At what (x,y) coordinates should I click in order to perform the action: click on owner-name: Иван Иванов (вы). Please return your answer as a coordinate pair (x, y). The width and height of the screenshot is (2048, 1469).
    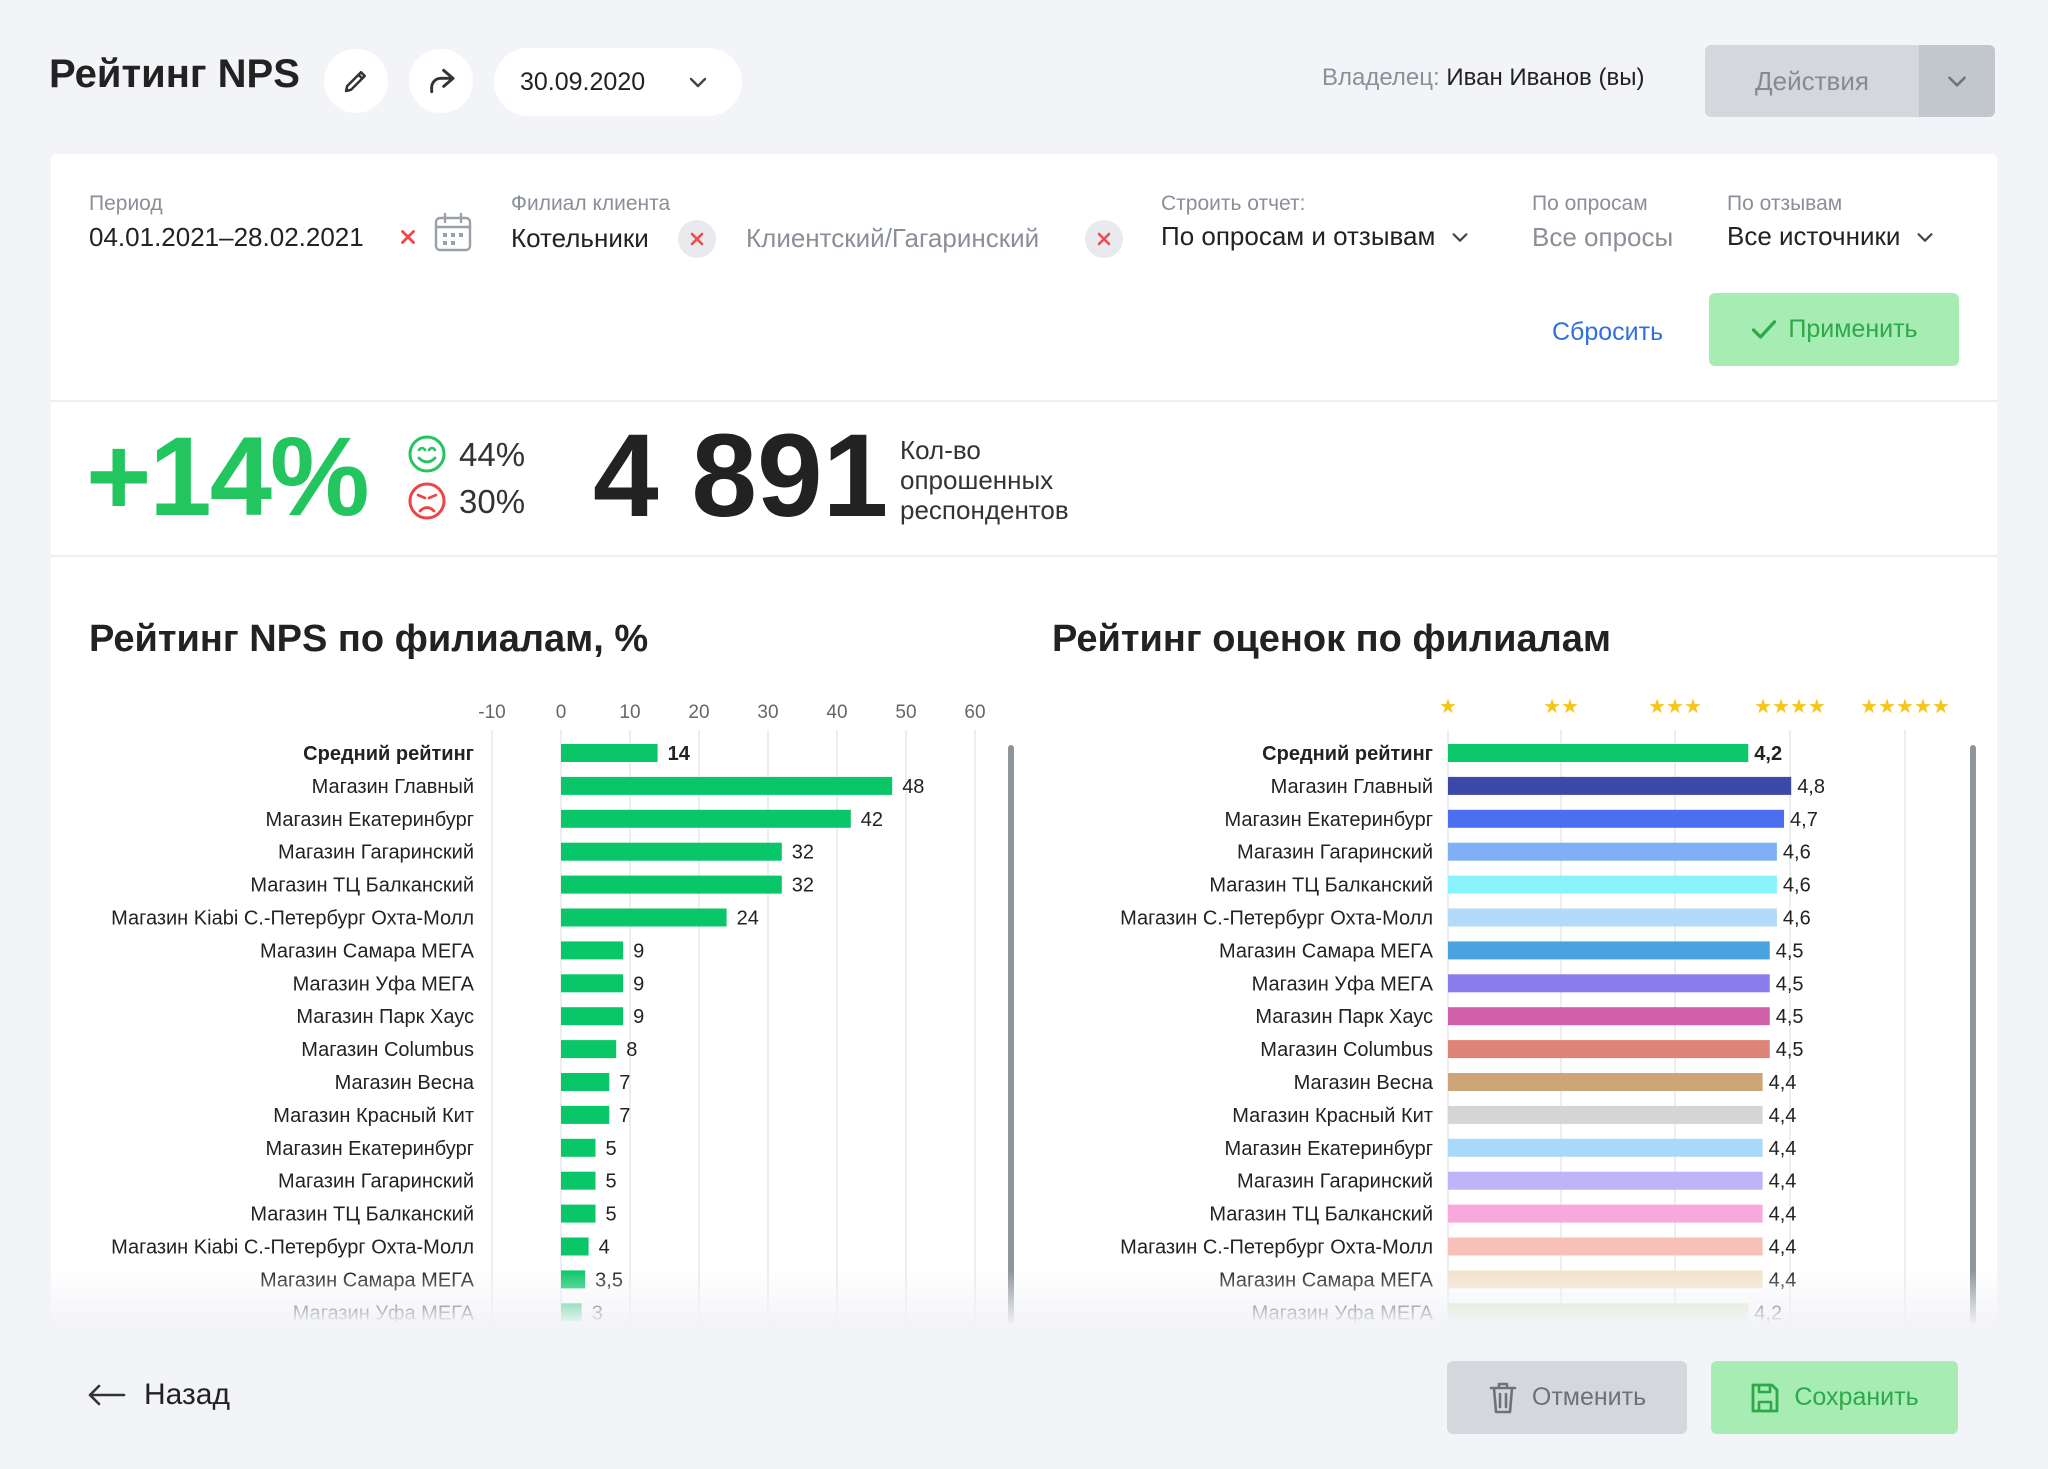
    Looking at the image, I should click on (1545, 77).